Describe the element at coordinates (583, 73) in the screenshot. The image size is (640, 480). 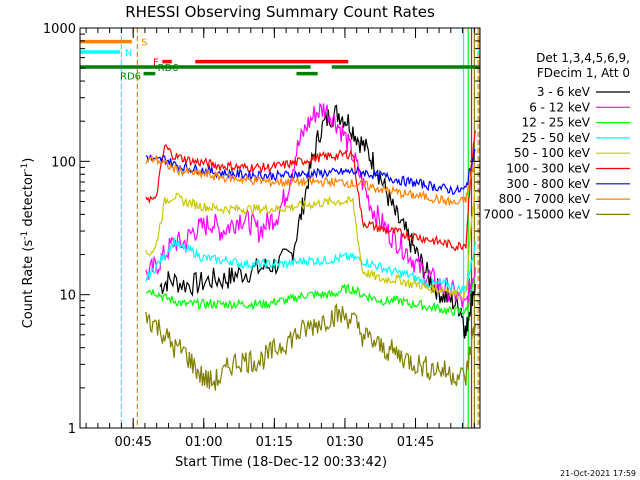
I see `legend-header-2: FDecim 1, Att 0` at that location.